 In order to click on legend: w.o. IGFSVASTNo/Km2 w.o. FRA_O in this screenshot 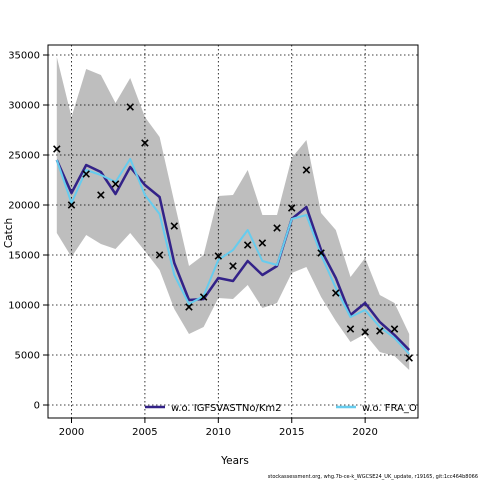, I will do `click(281, 408)`.